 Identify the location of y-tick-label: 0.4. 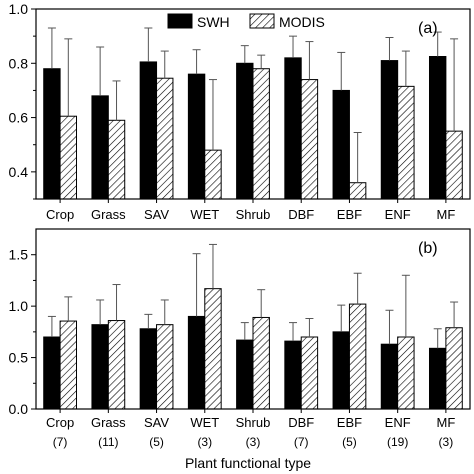
(19, 172).